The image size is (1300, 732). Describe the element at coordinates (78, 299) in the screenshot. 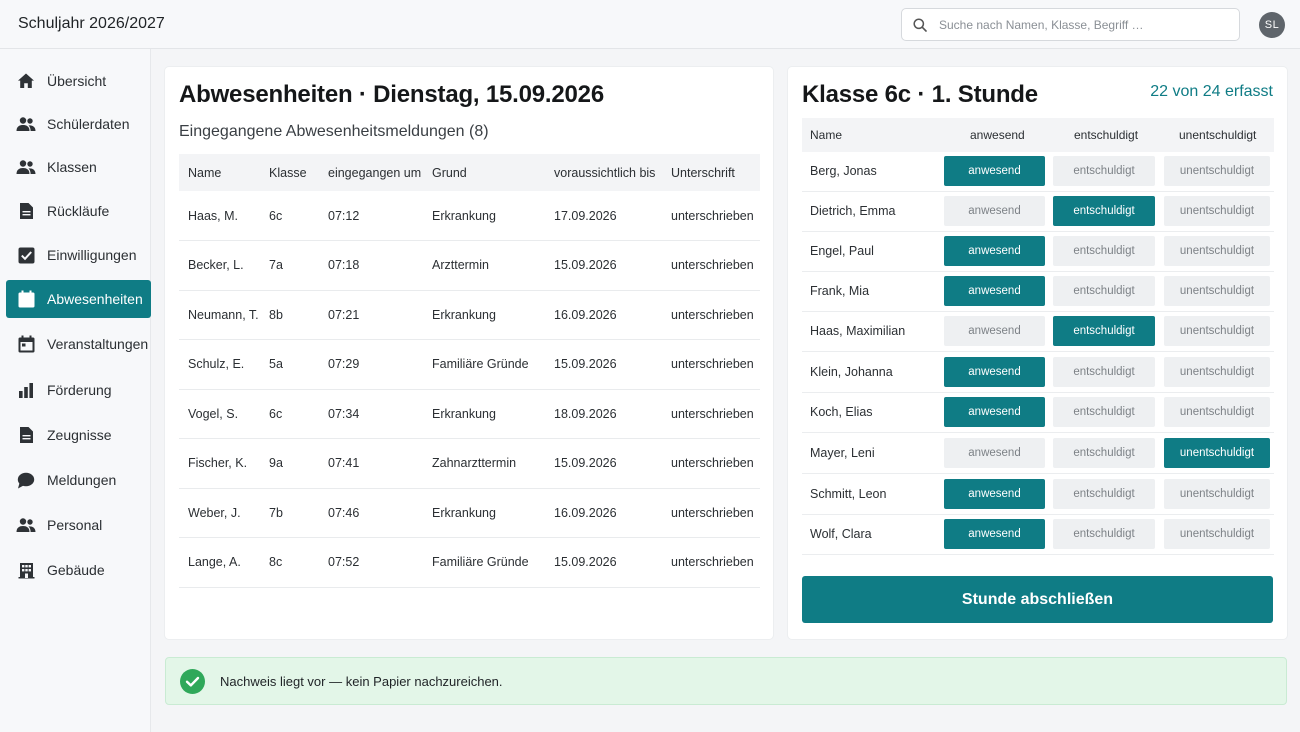

I see `sidebar-item-abwesenheiten: Abwesenheiten` at that location.